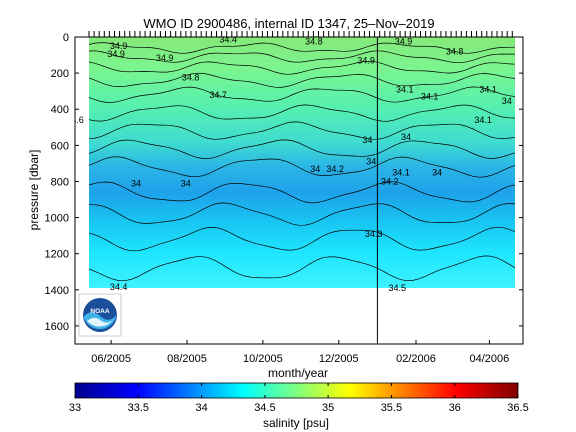  What do you see at coordinates (75, 120) in the screenshot?
I see `contour-label: 34.6` at bounding box center [75, 120].